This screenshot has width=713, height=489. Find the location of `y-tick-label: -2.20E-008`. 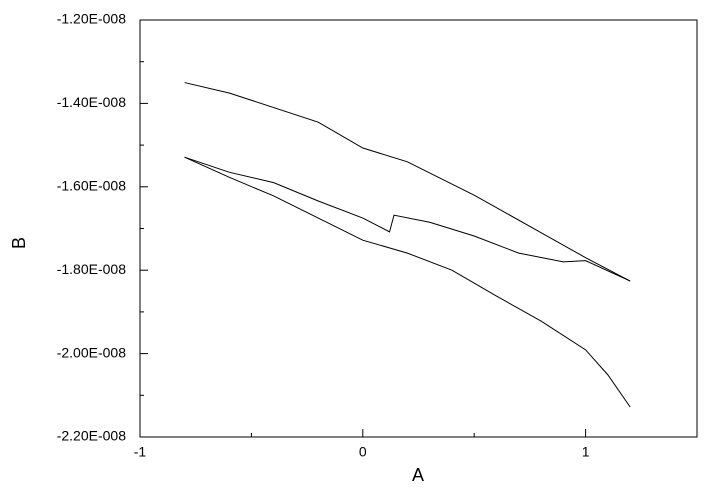

y-tick-label: -2.20E-008 is located at coordinates (91, 436).